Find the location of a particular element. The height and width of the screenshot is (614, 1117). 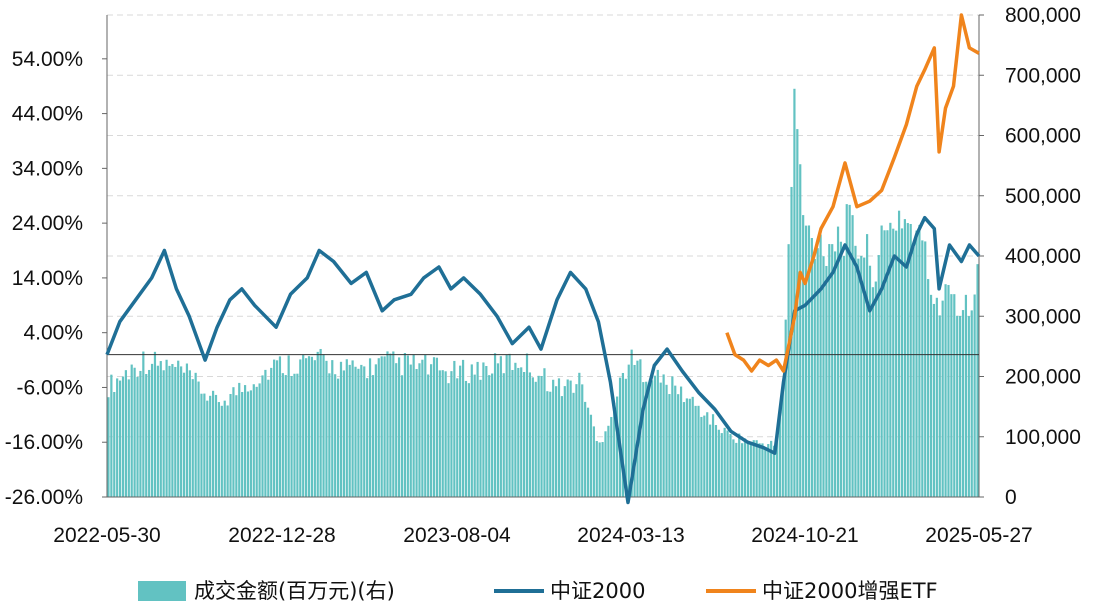

right-tick-label: 0 is located at coordinates (1011, 497).